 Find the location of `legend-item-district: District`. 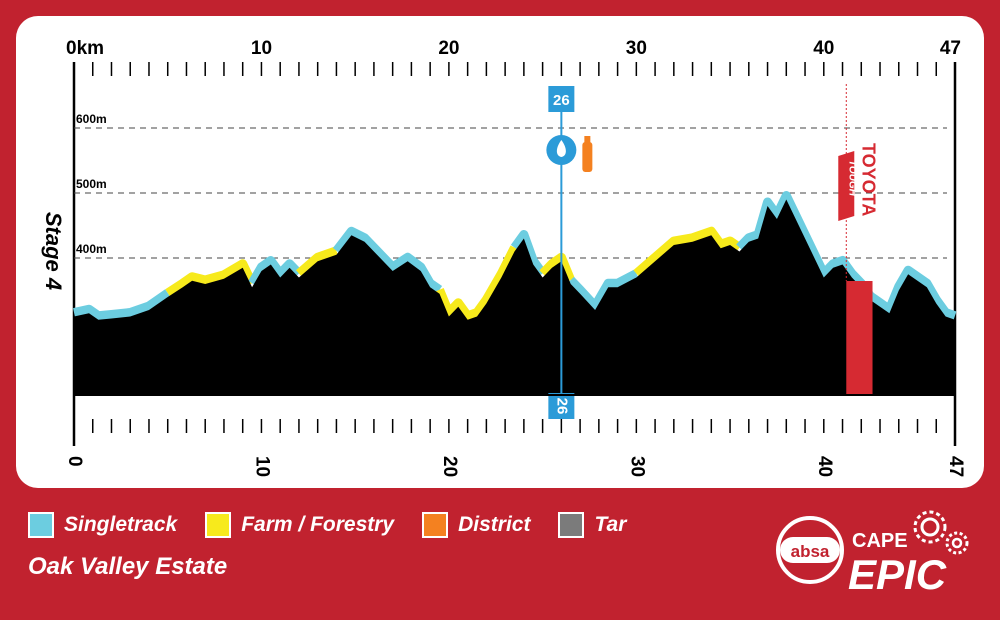

legend-item-district: District is located at coordinates (476, 525).